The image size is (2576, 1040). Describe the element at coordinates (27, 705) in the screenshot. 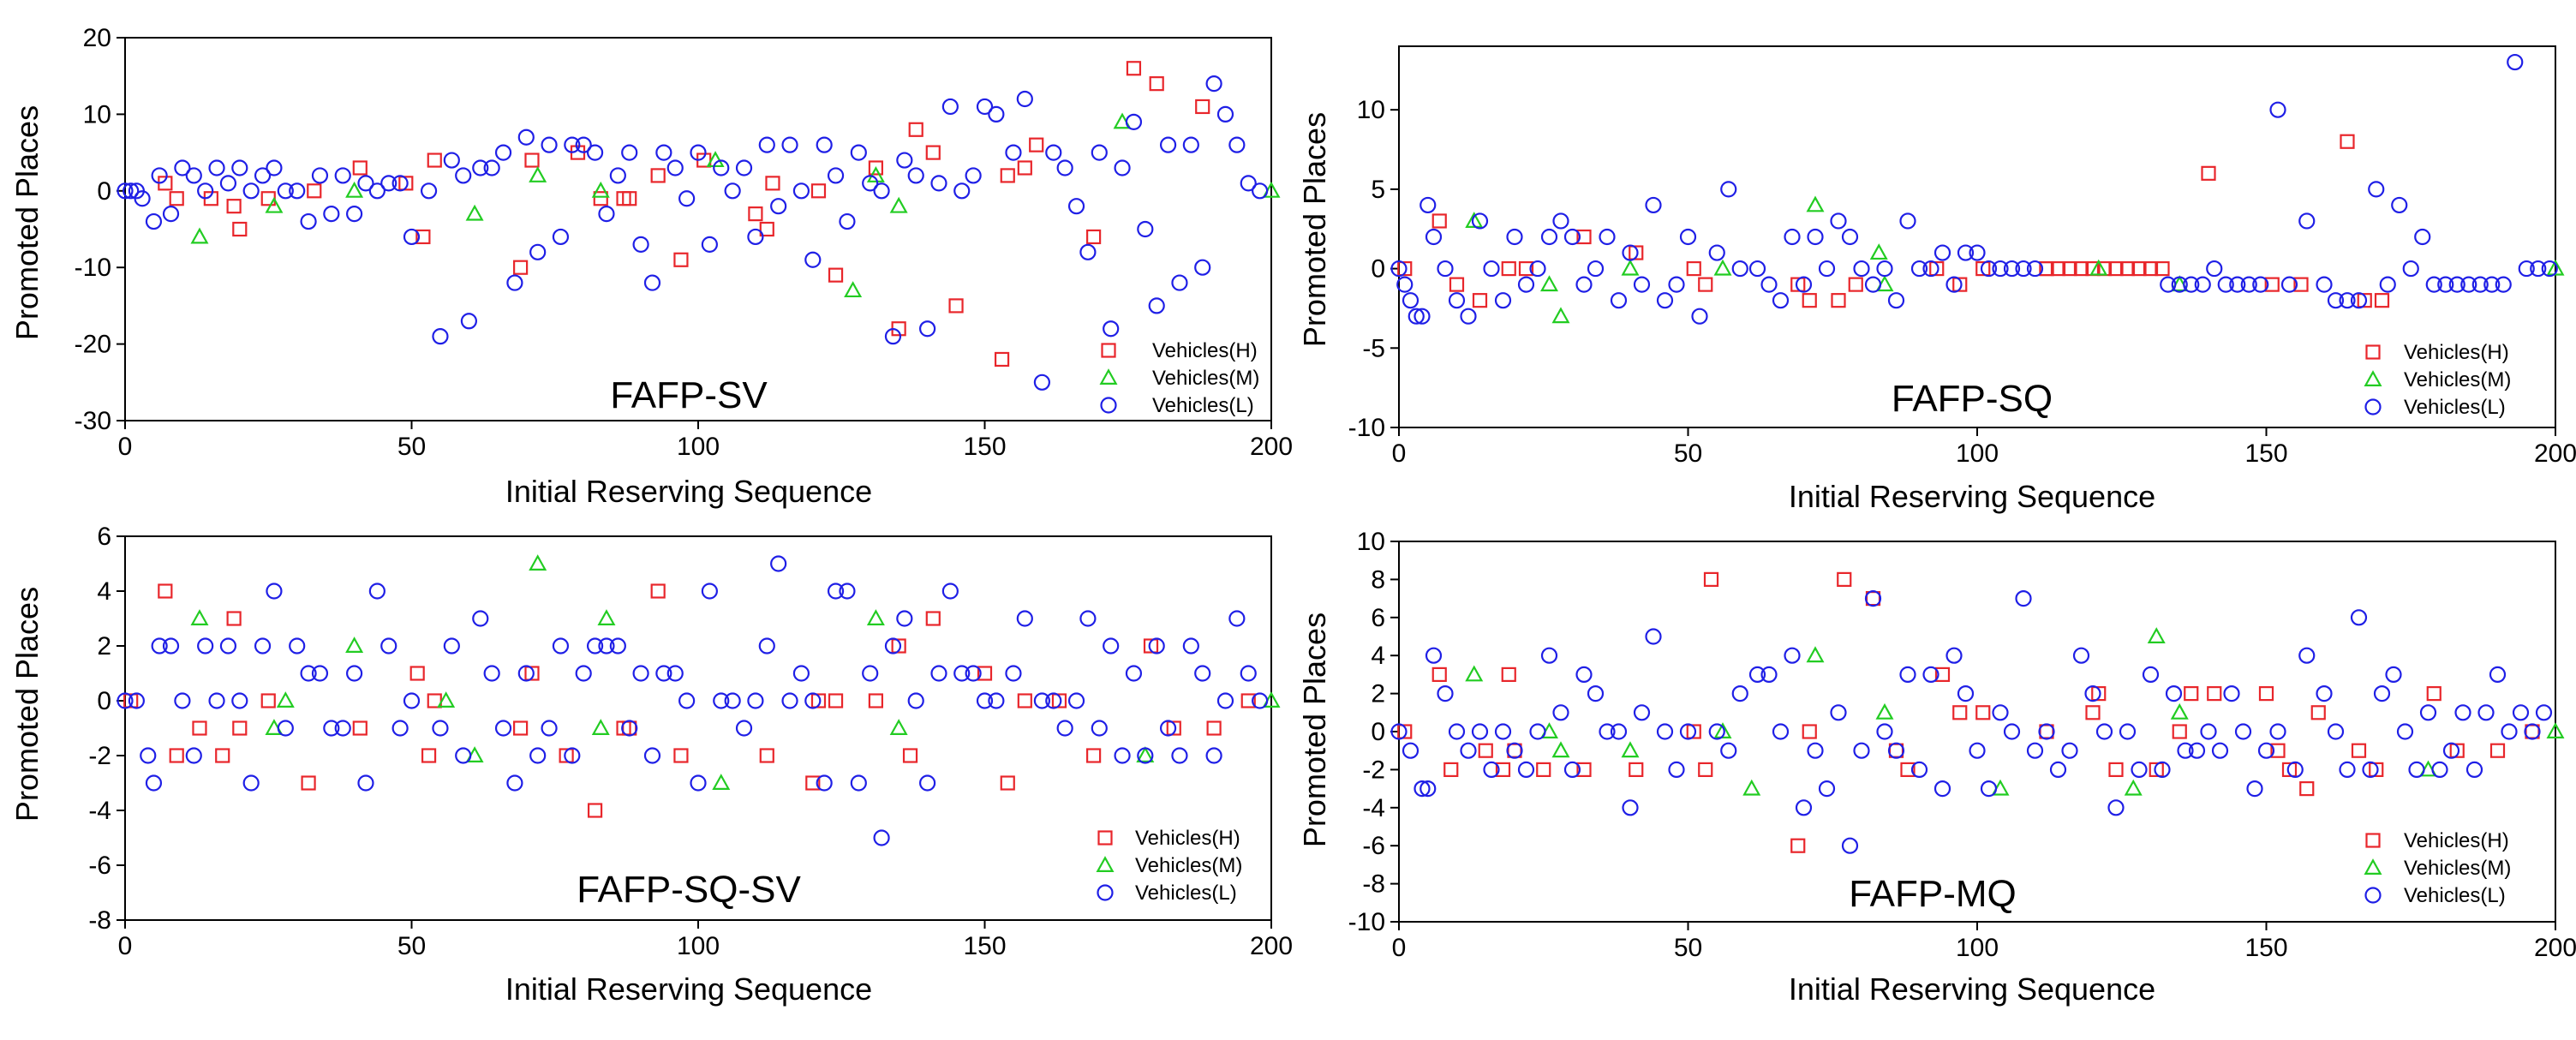

I see `y-axis-title: Promoted Places` at that location.